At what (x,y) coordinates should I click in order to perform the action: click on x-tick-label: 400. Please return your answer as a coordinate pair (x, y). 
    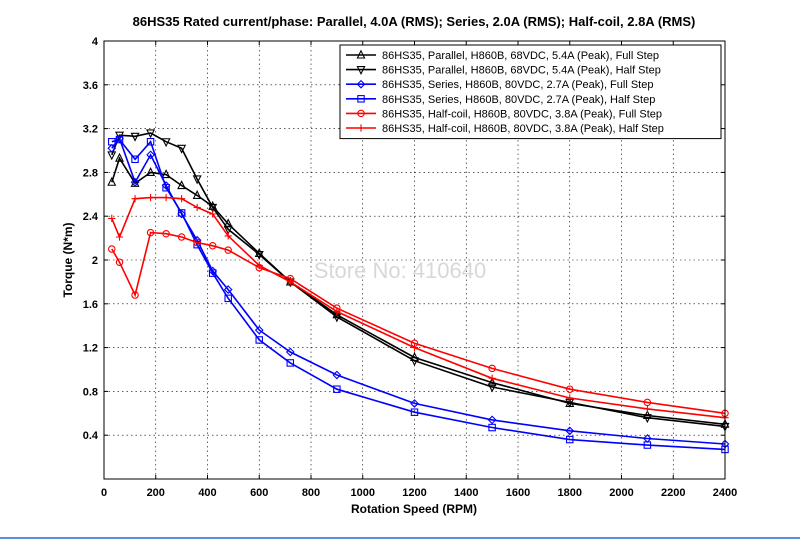
    Looking at the image, I should click on (207, 493).